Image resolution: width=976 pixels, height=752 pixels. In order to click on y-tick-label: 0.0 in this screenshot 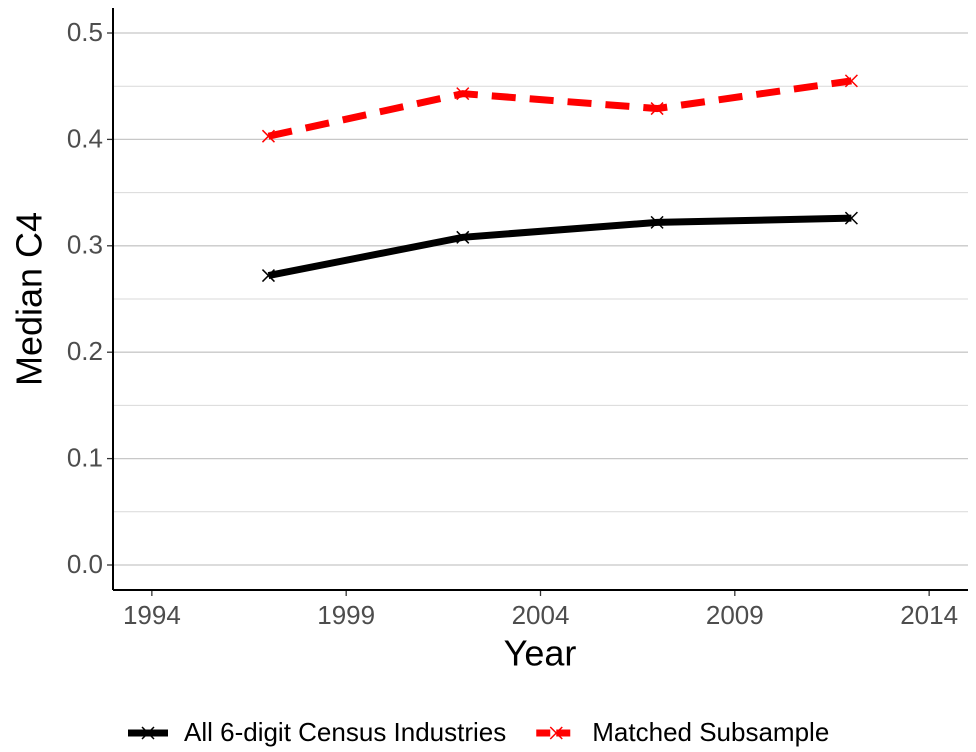, I will do `click(85, 564)`.